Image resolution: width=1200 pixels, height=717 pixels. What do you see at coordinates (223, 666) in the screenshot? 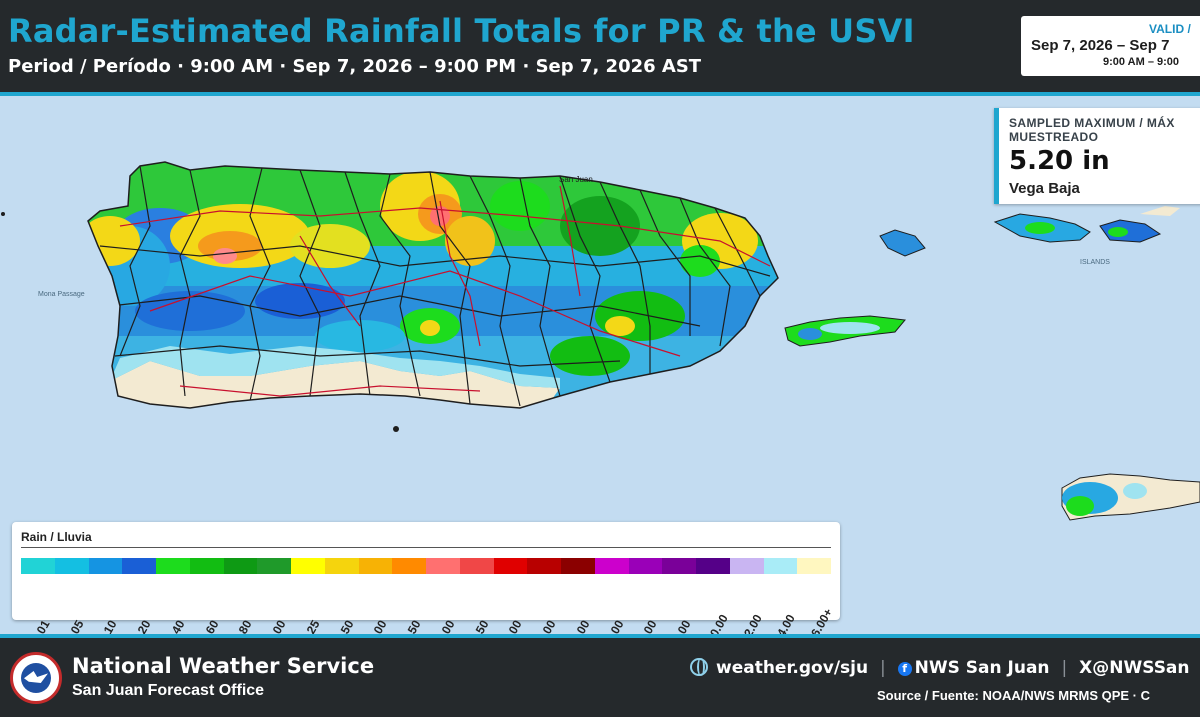
I see `org-name: National Weather Service` at bounding box center [223, 666].